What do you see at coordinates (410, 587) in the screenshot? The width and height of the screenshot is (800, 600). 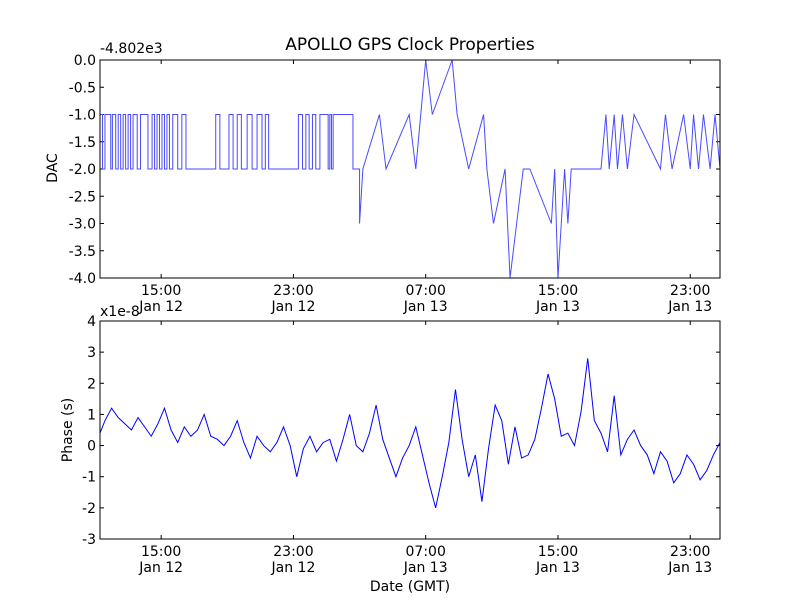 I see `phase-x-axis-label: Date (GMT)` at bounding box center [410, 587].